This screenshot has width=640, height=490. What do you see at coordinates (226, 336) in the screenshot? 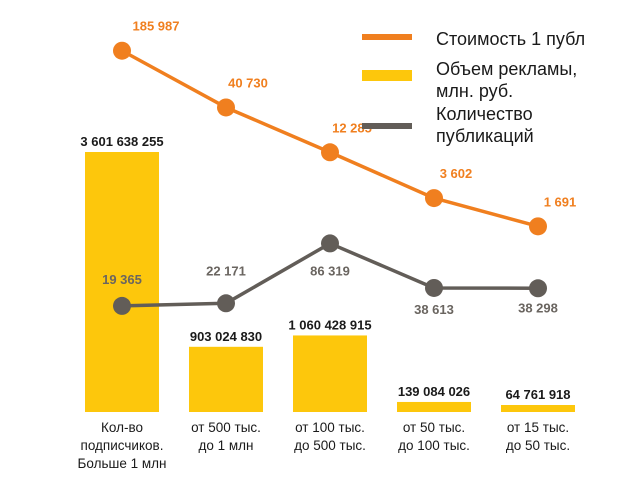
I see `bar-value-label-1: 903 024 830` at bounding box center [226, 336].